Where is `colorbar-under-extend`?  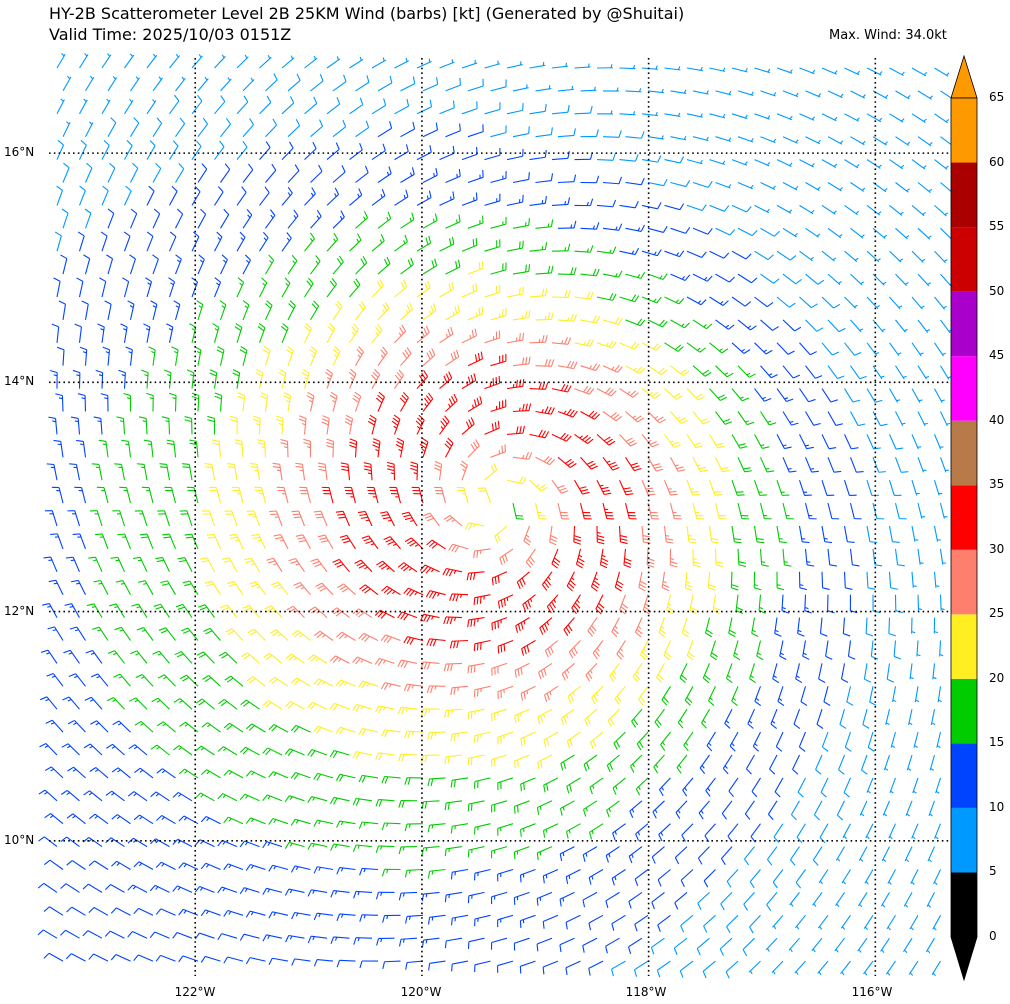
colorbar-under-extend is located at coordinates (964, 959).